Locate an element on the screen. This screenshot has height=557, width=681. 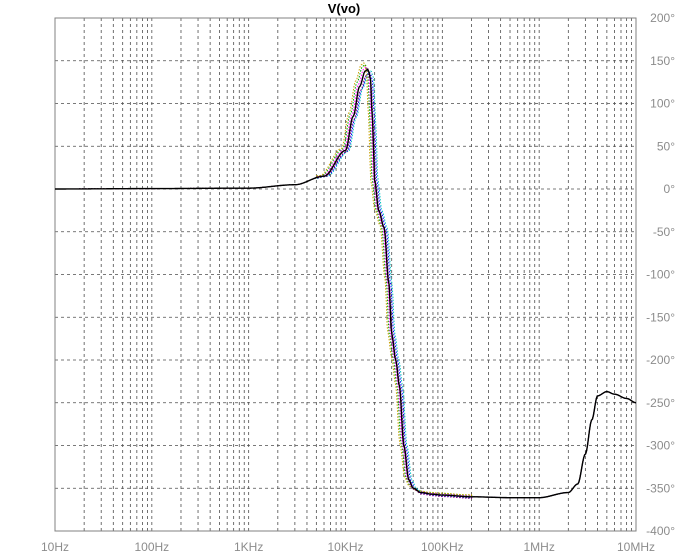
y-tick-label: 0° is located at coordinates (670, 189).